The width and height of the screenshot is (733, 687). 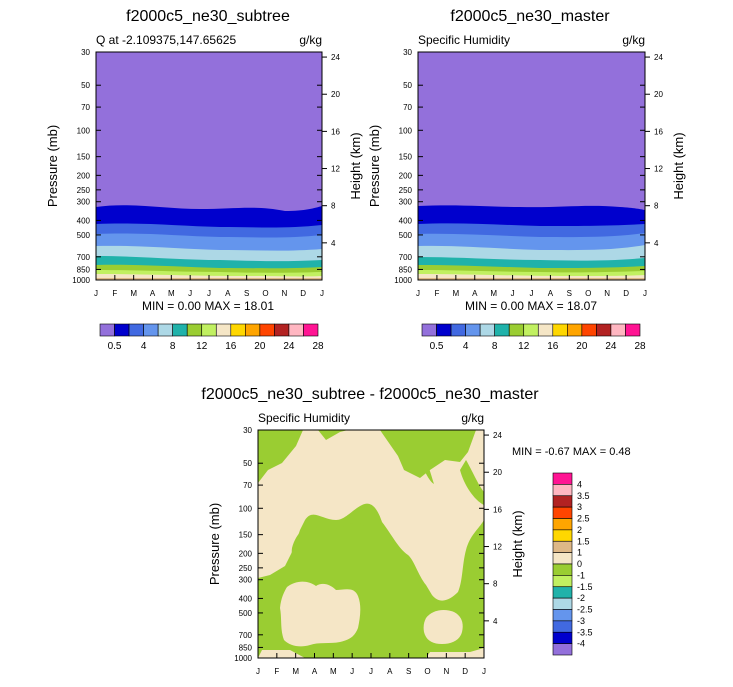 I want to click on panel2-units-label: g/kg, so click(x=633, y=40).